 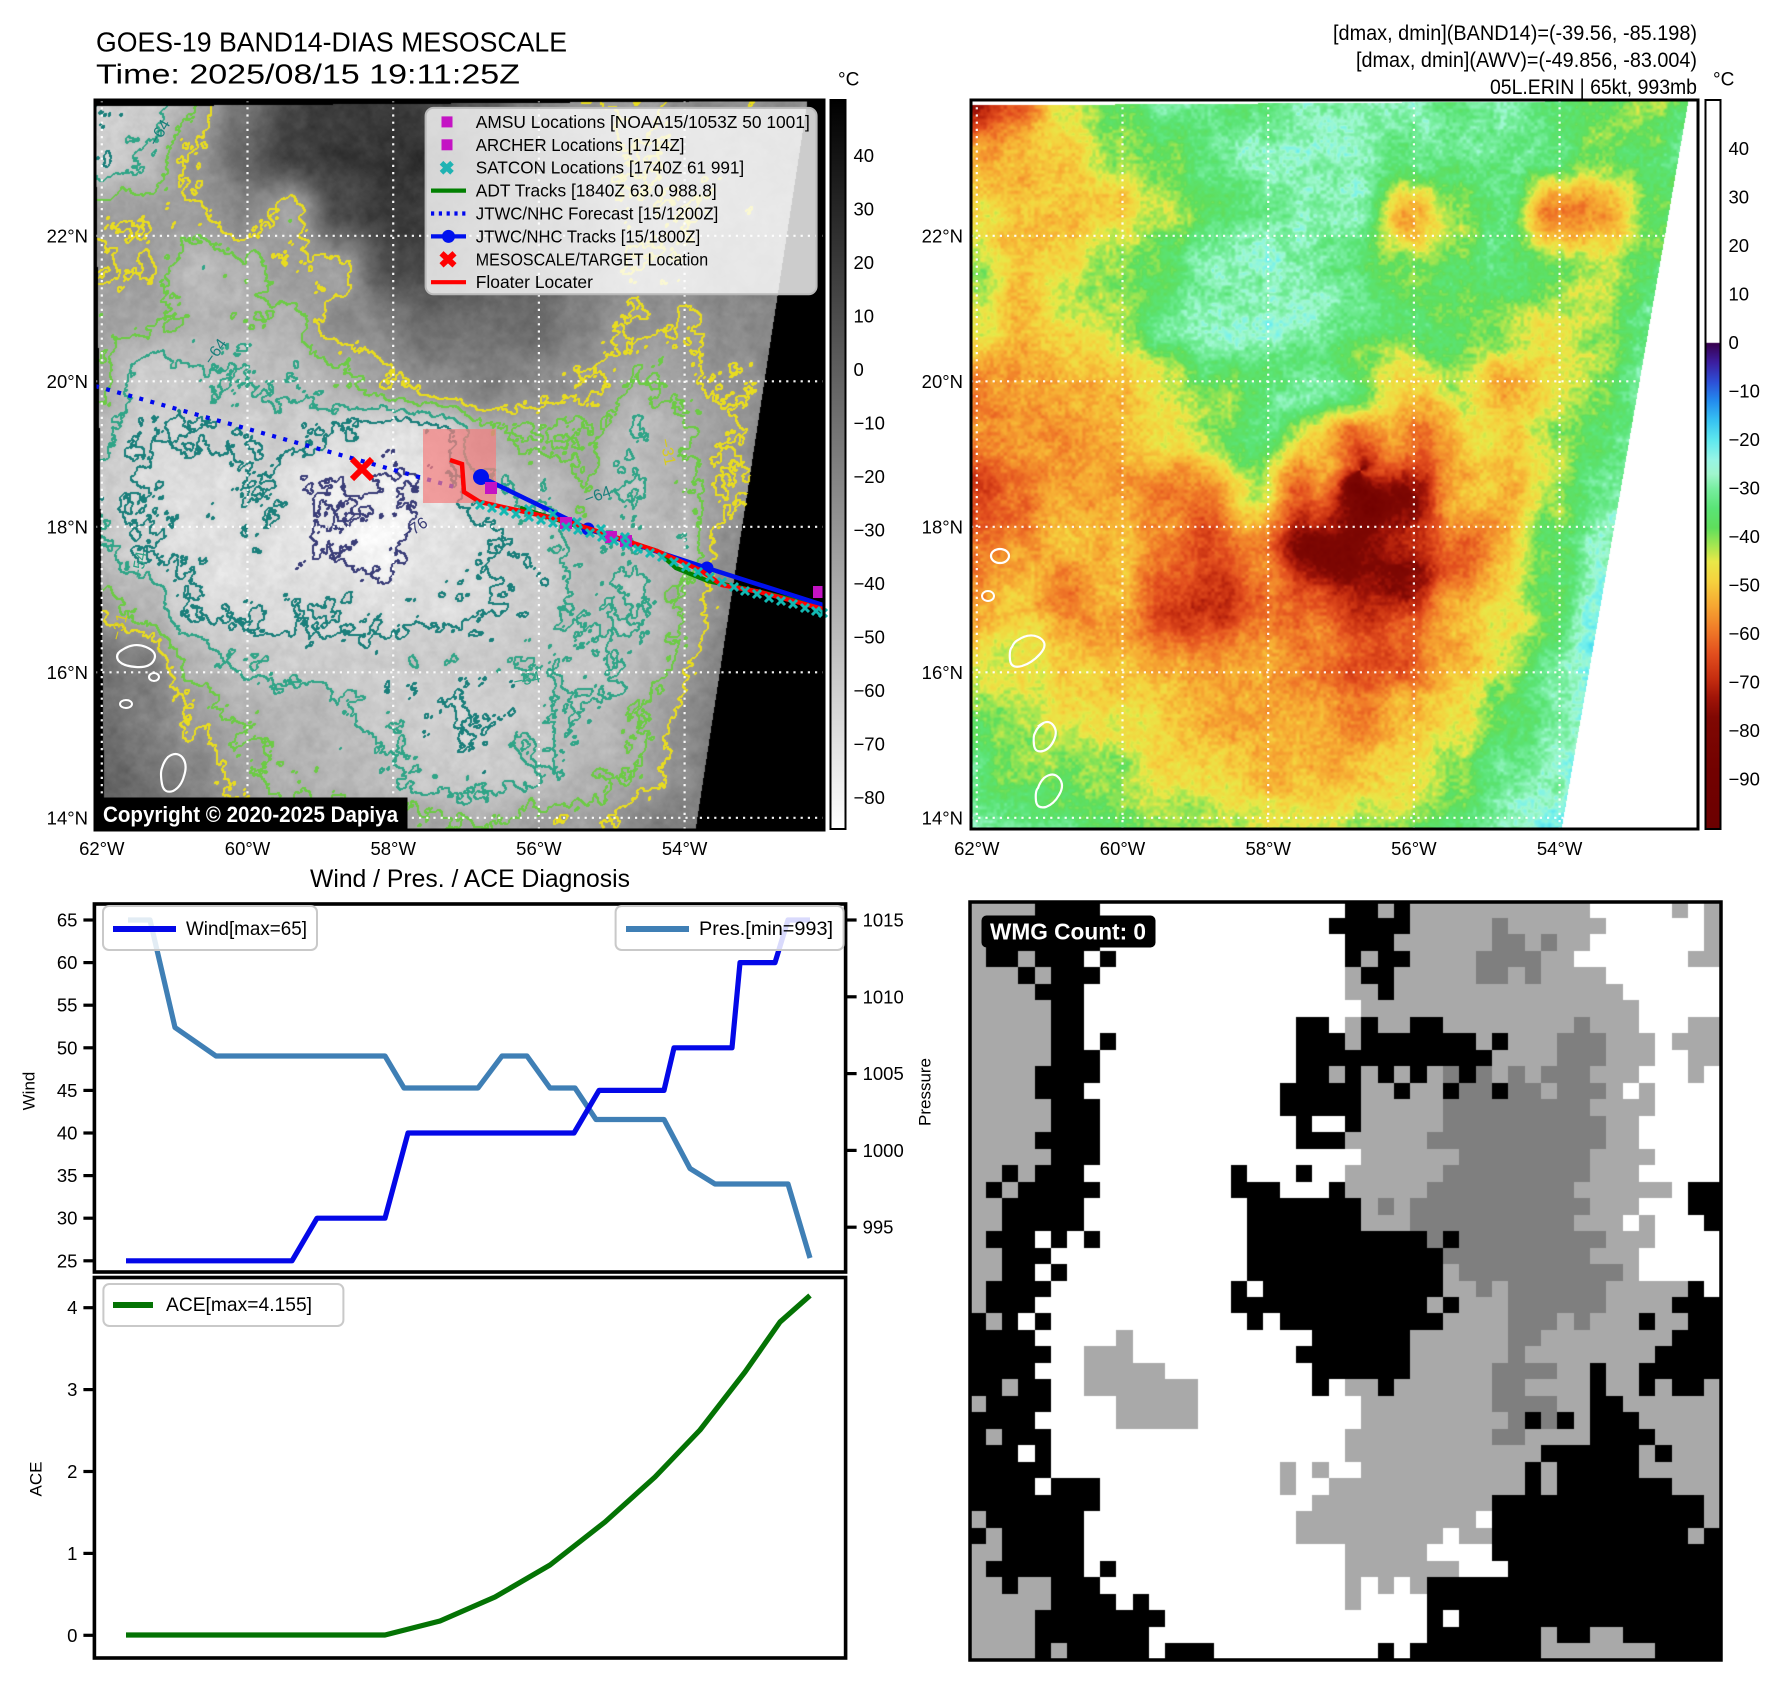 What do you see at coordinates (592, 259) in the screenshot?
I see `svg-text: MESOSCALE/TARGET Location` at bounding box center [592, 259].